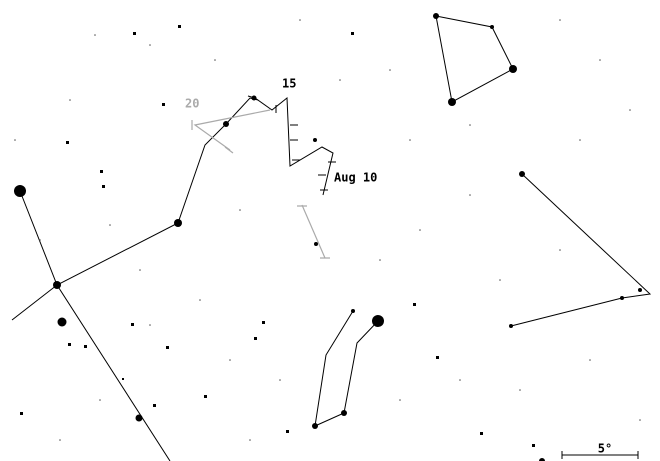 The height and width of the screenshot is (461, 660). I want to click on comet-path, so click(263, 177).